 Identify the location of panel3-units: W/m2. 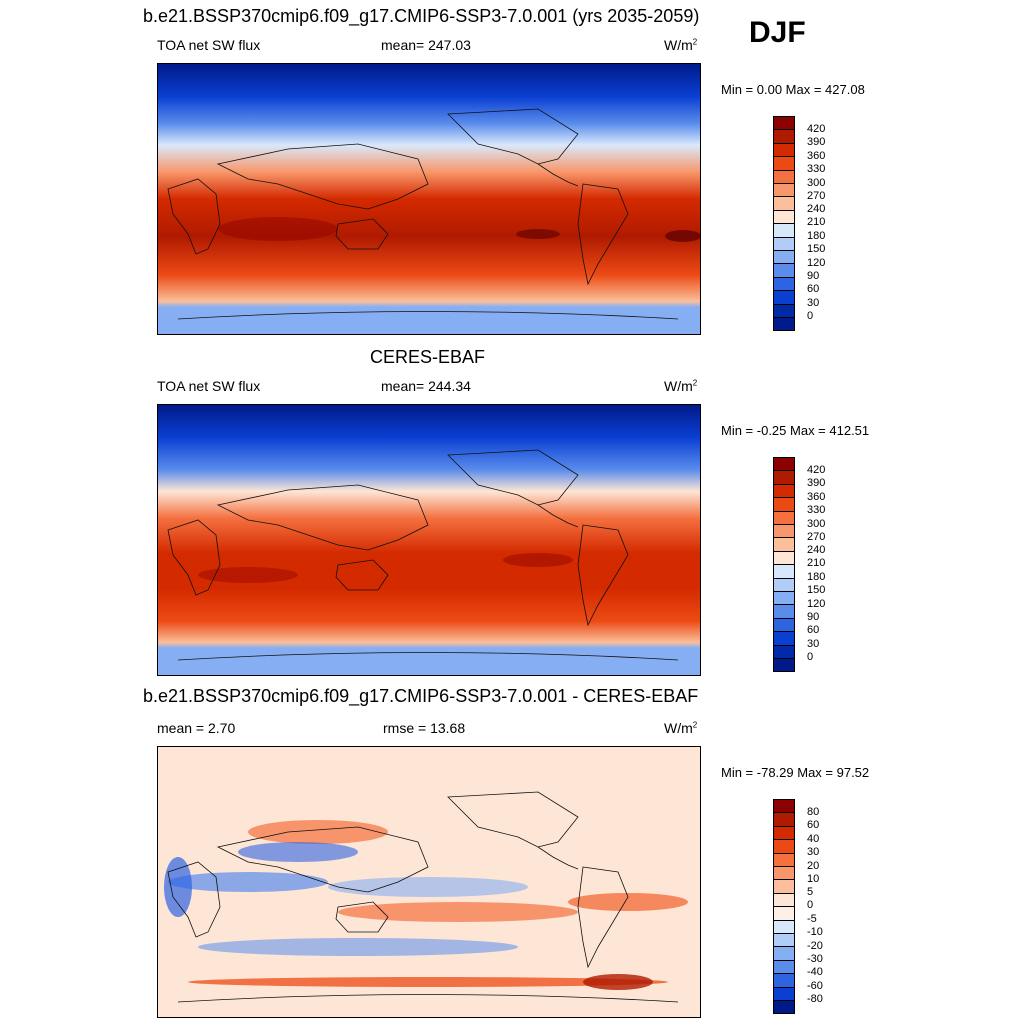
(681, 728).